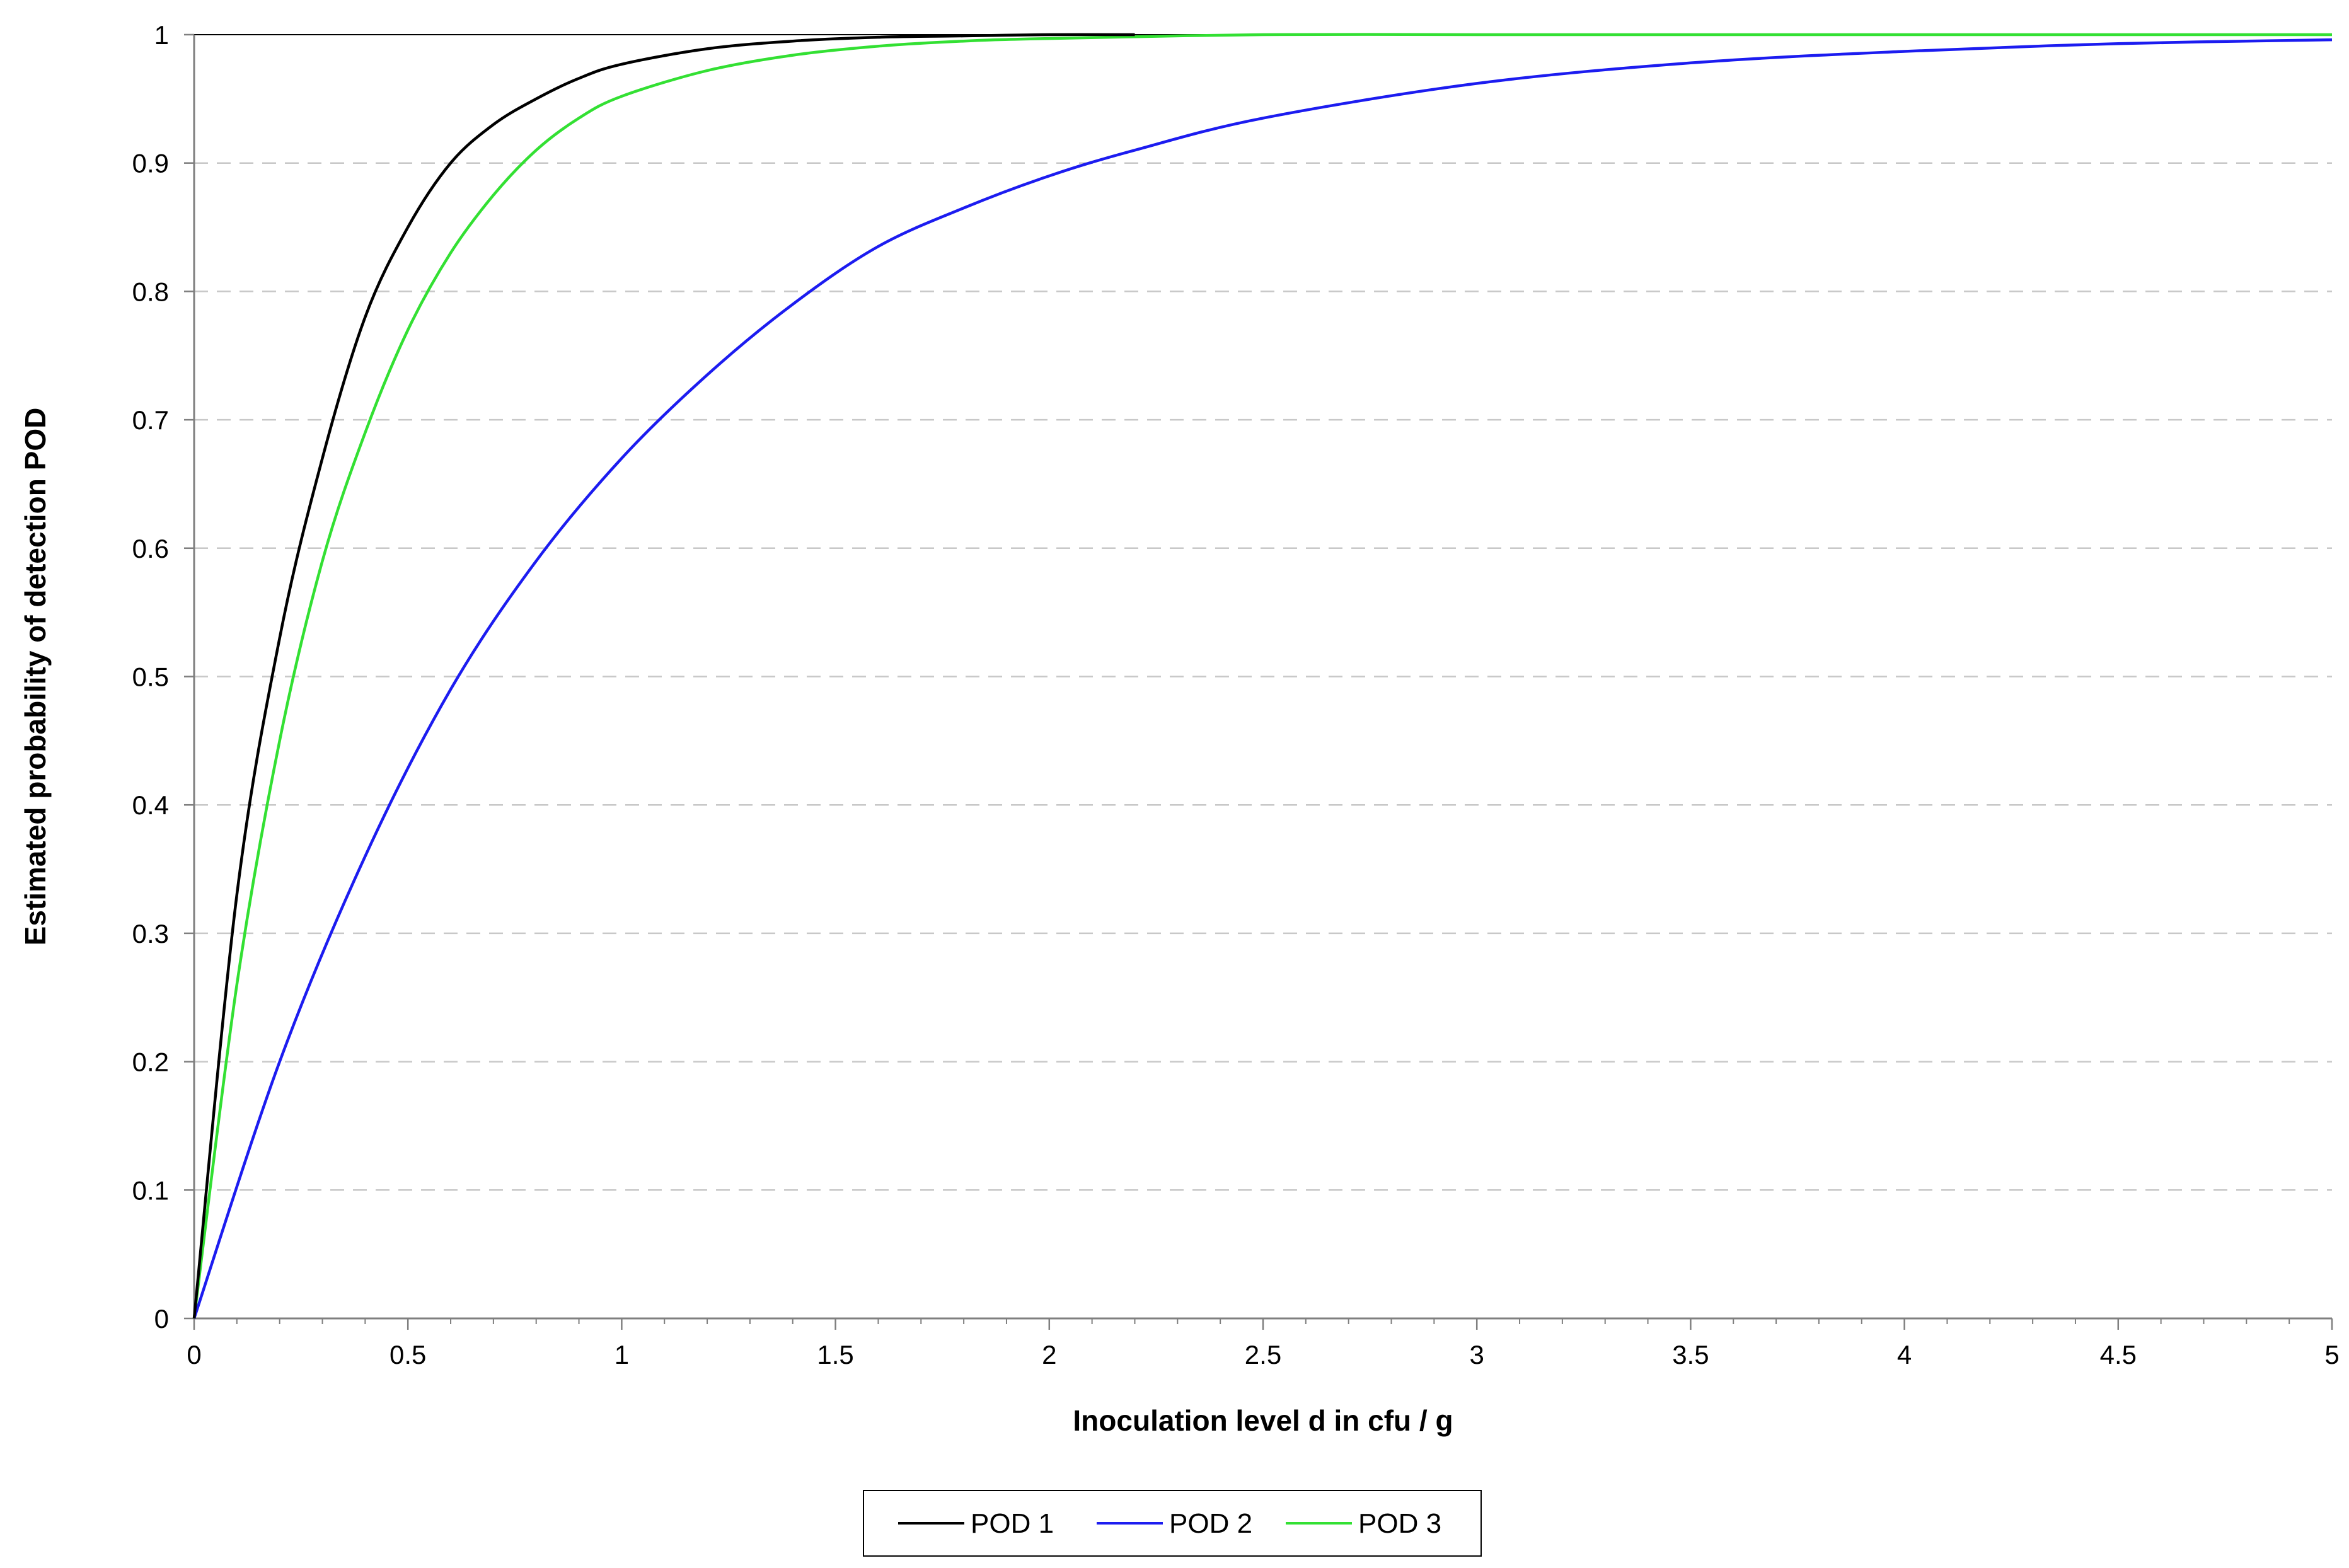 Image resolution: width=2349 pixels, height=1568 pixels. What do you see at coordinates (1211, 1524) in the screenshot?
I see `legend-label-pod-2: POD 2` at bounding box center [1211, 1524].